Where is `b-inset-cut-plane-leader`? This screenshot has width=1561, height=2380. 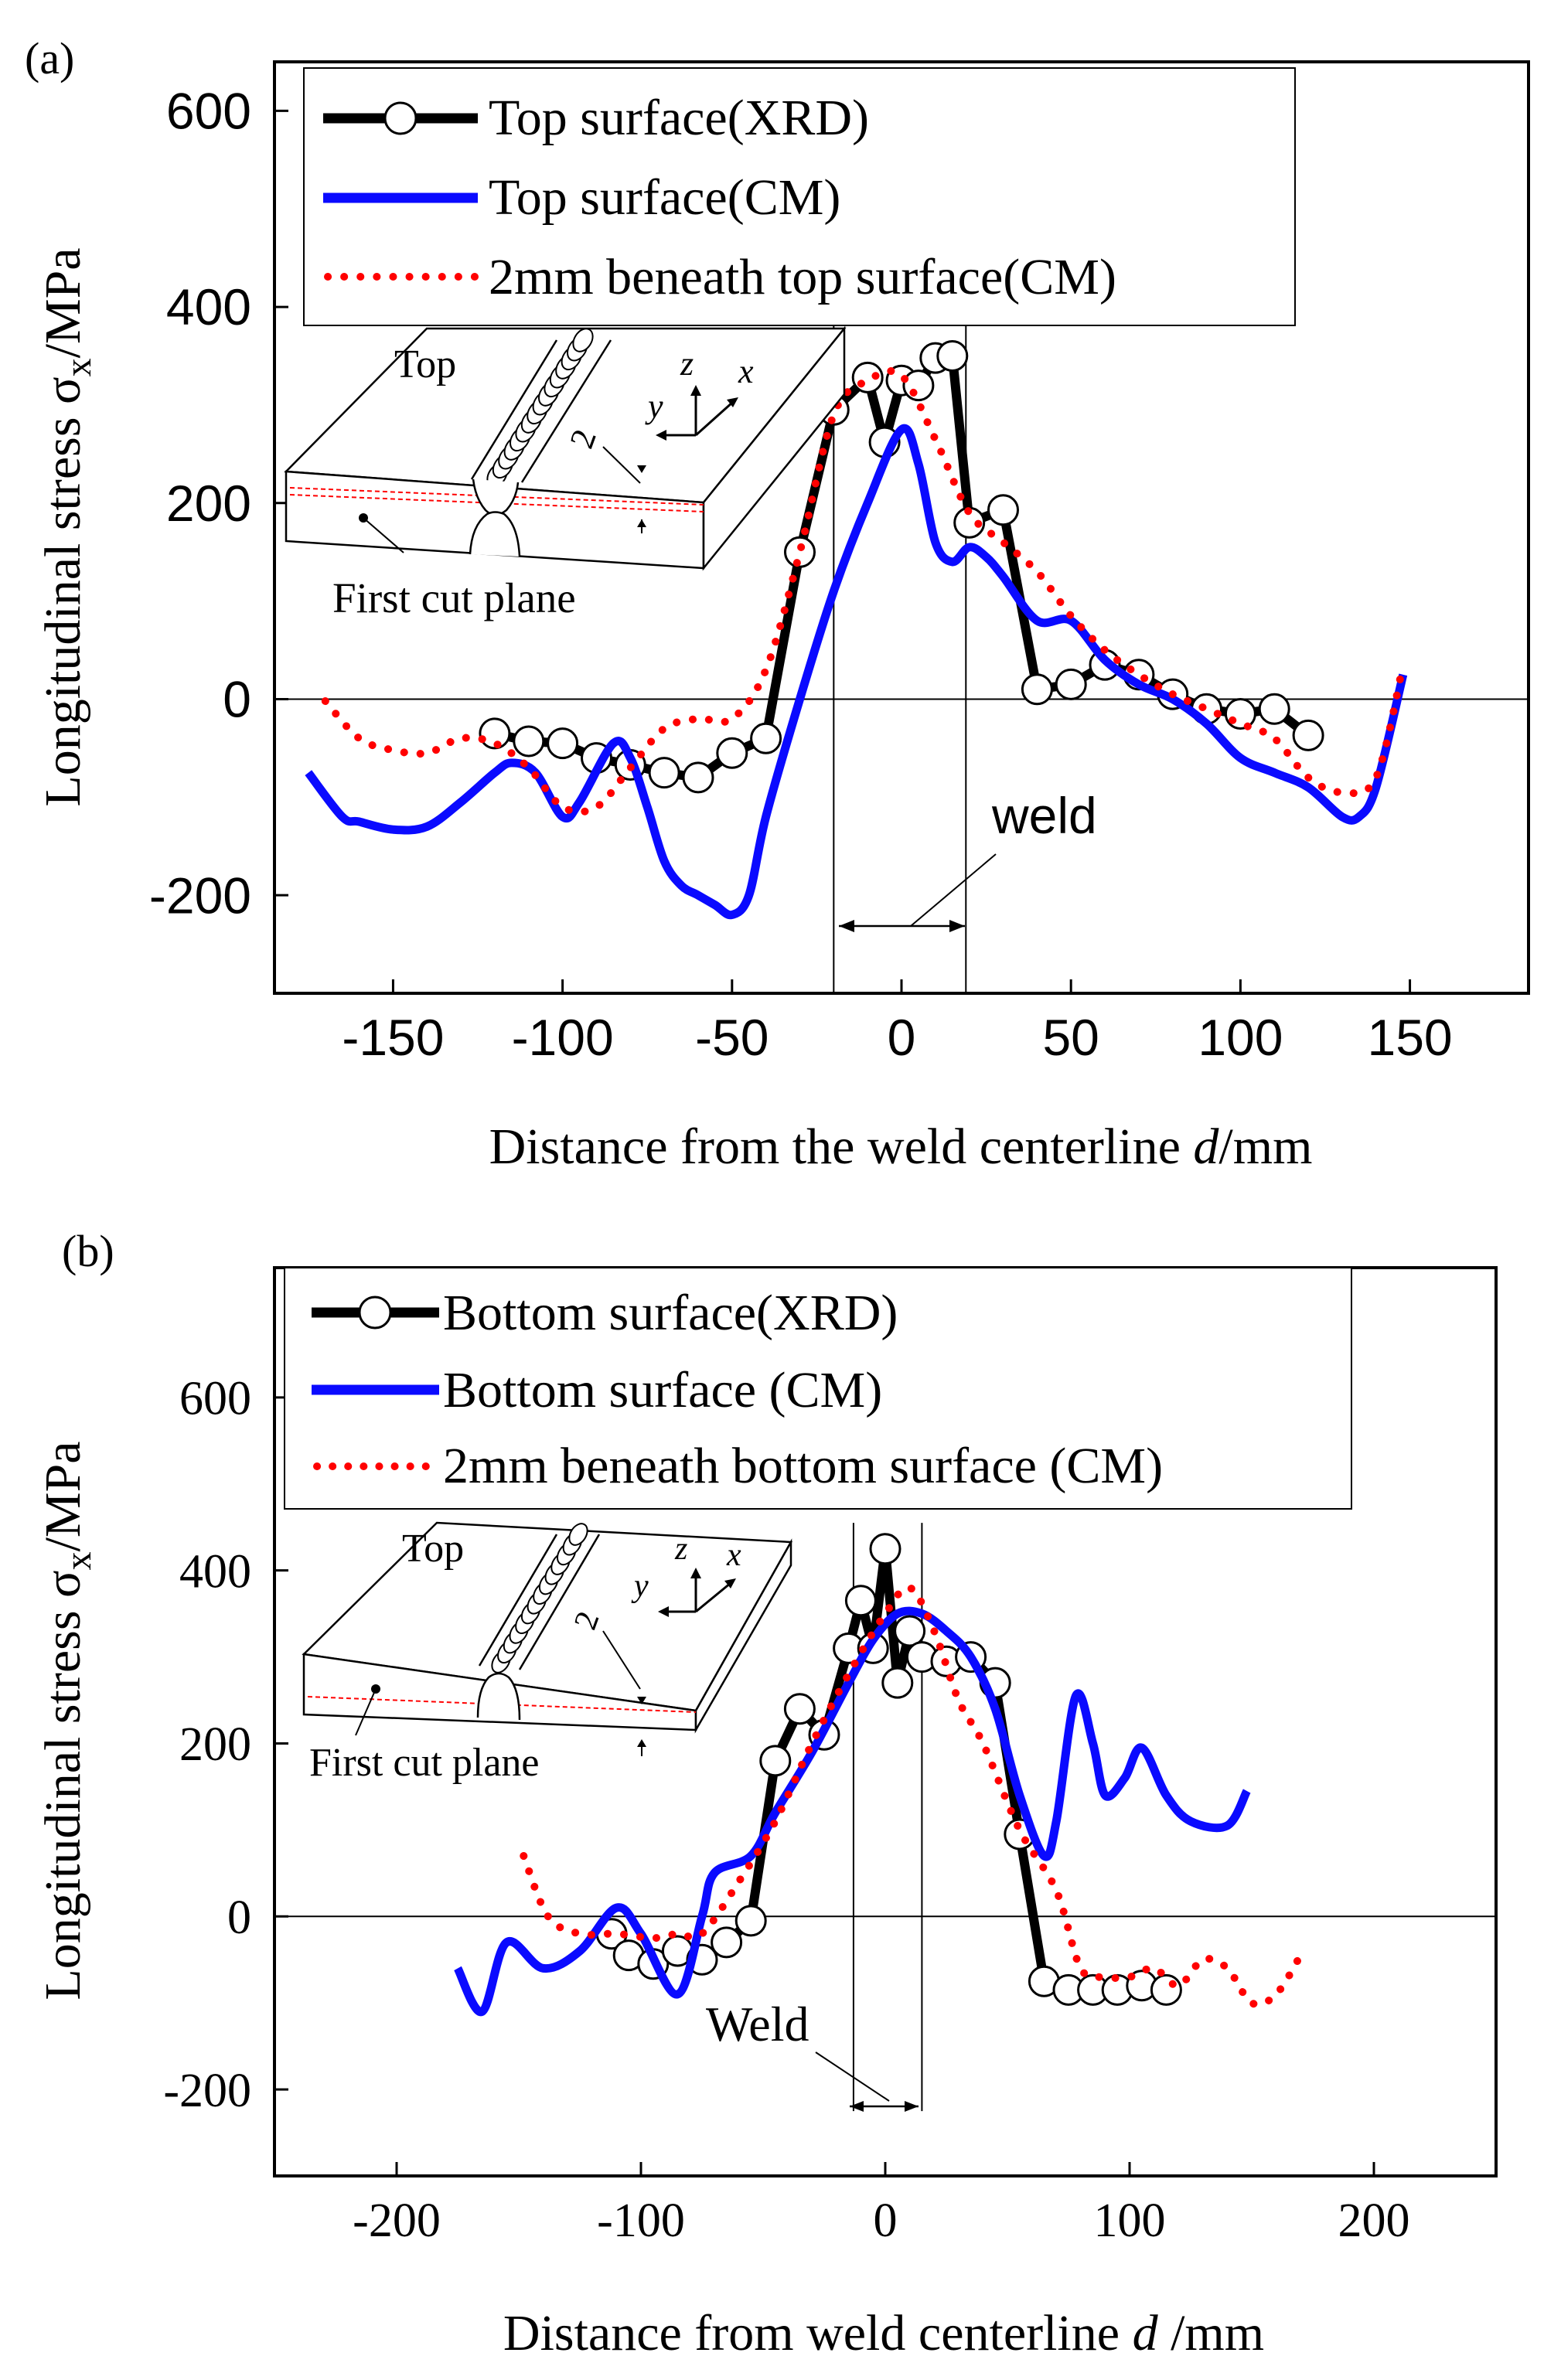
b-inset-cut-plane-leader is located at coordinates (366, 1712).